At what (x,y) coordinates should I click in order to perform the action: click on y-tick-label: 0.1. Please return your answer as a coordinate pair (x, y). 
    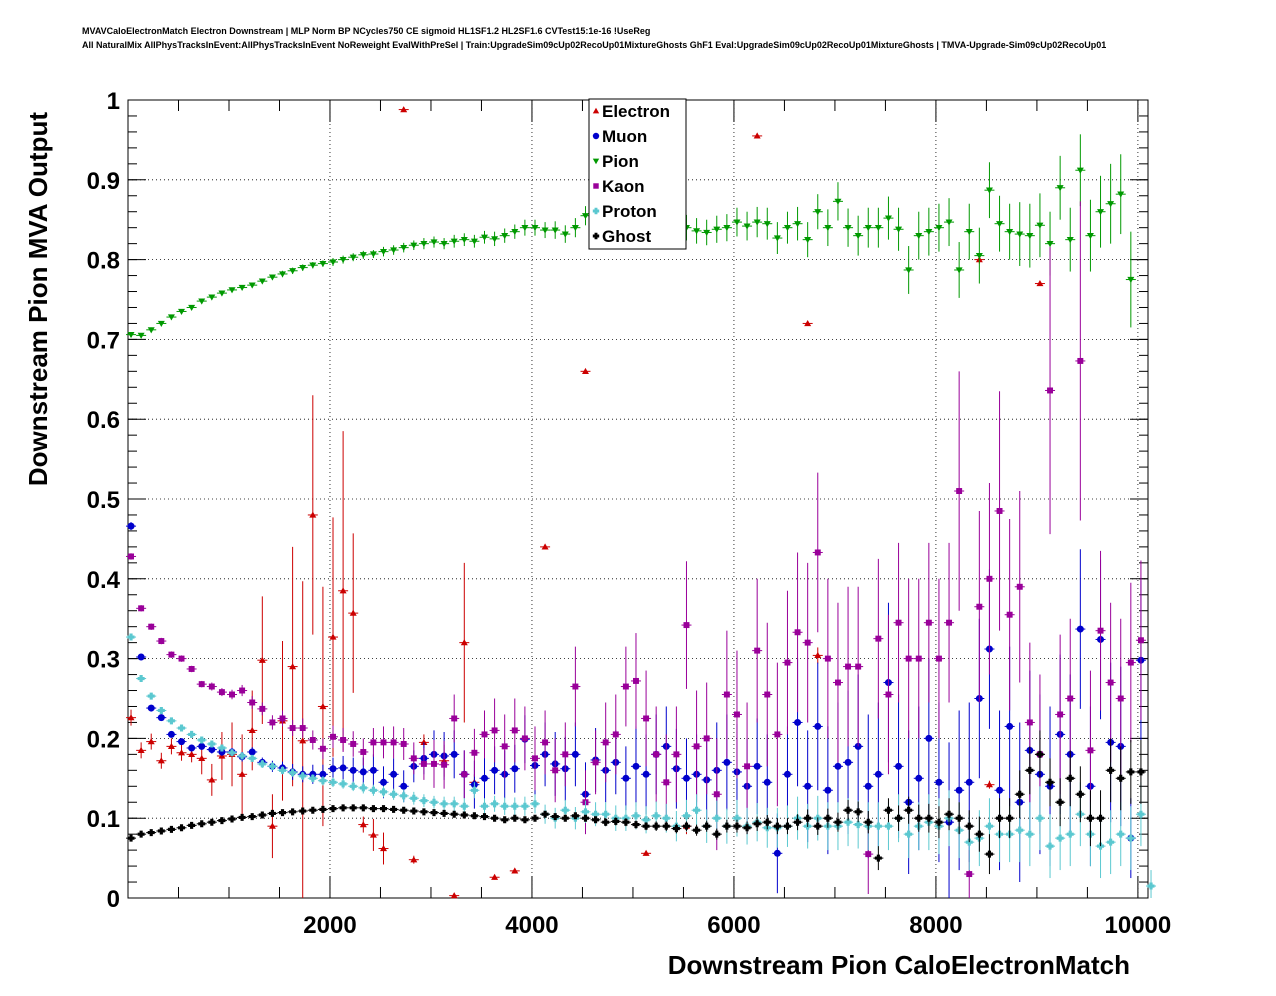
    Looking at the image, I should click on (103, 819).